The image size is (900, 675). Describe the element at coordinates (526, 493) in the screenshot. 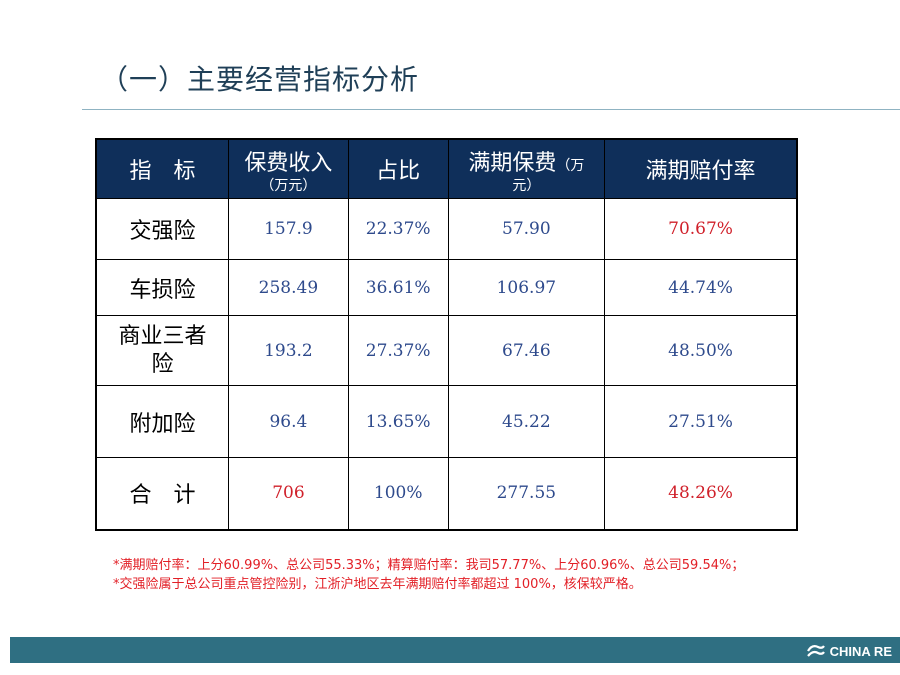

I see `earned-cell: 277.55` at that location.